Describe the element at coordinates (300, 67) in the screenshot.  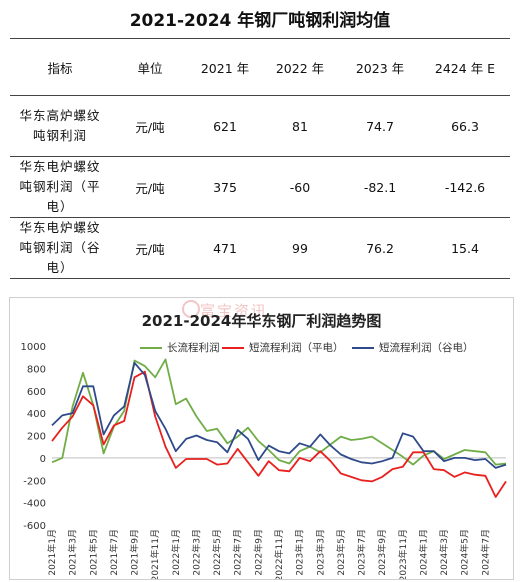
I see `header-2022: 2022 年` at that location.